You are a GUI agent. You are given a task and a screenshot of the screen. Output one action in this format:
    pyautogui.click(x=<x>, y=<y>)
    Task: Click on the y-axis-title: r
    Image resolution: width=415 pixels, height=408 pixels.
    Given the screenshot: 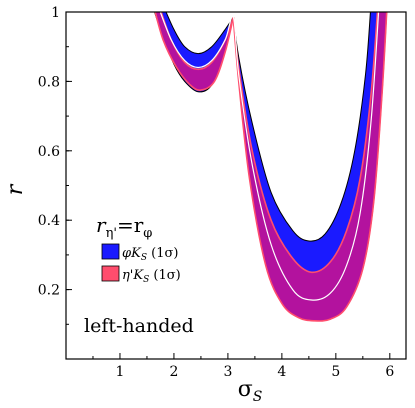 What is the action you would take?
    pyautogui.click(x=15, y=189)
    